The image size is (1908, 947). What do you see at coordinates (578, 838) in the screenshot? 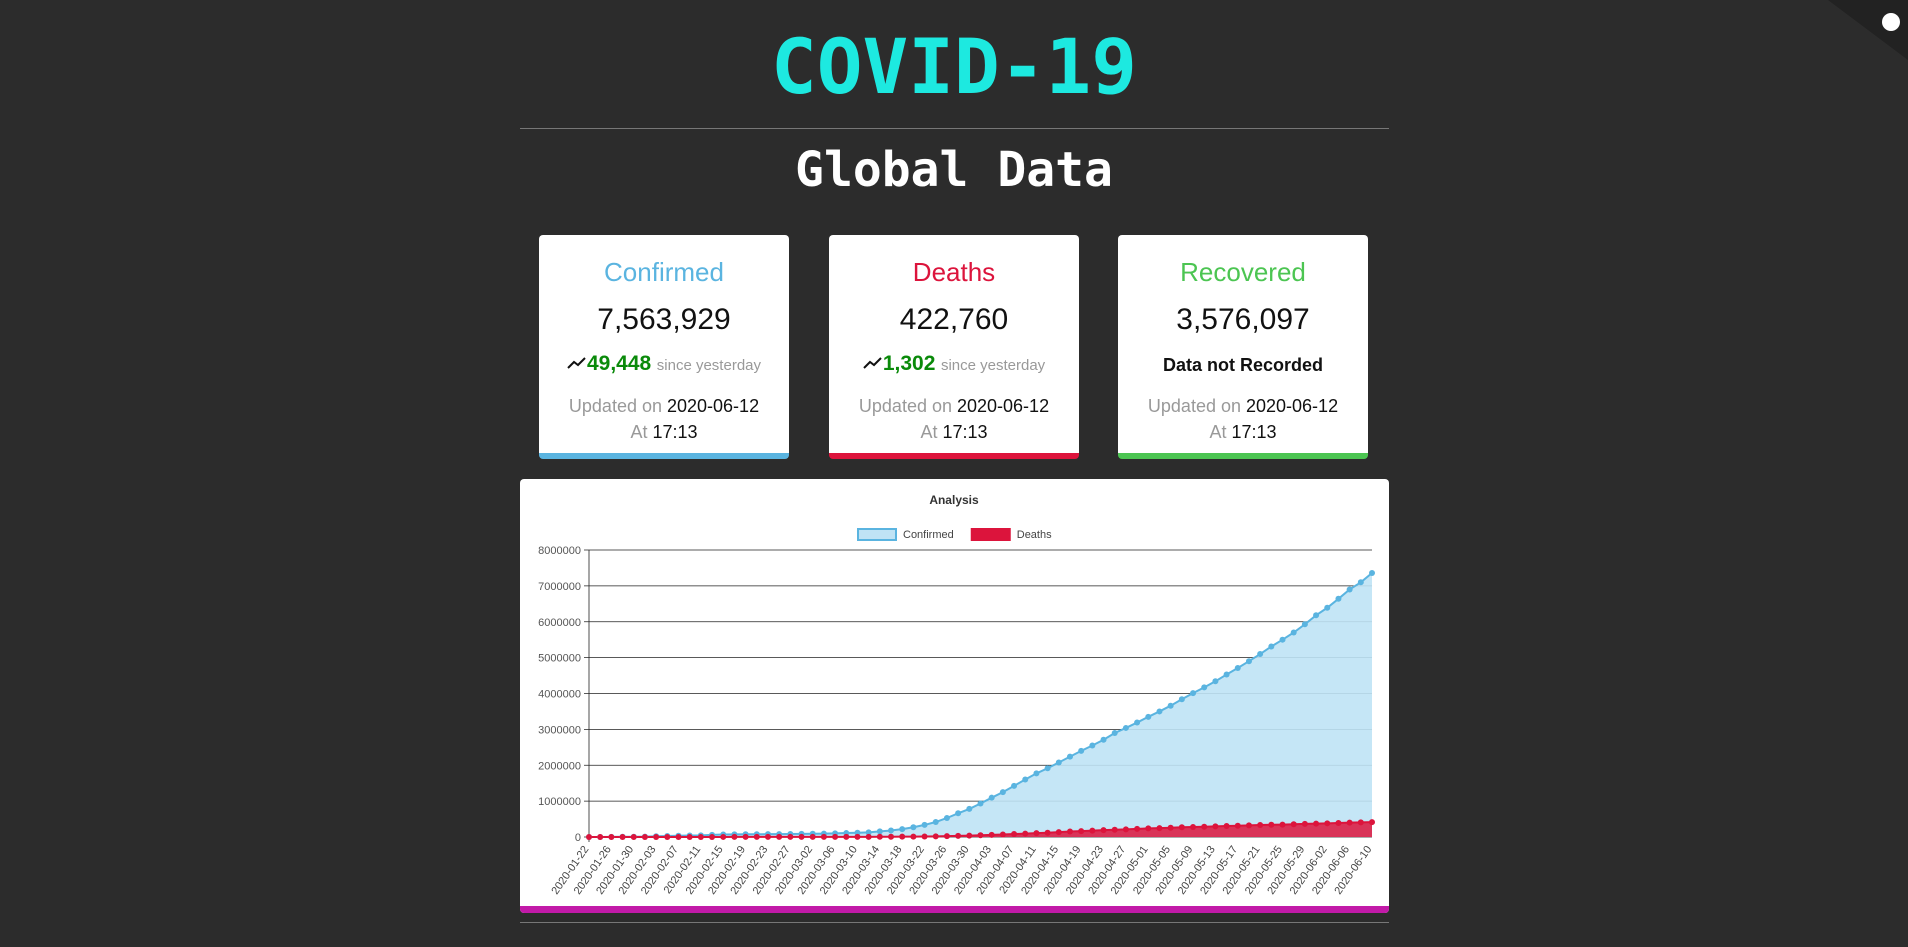
I see `y-tick-label: 0` at bounding box center [578, 838].